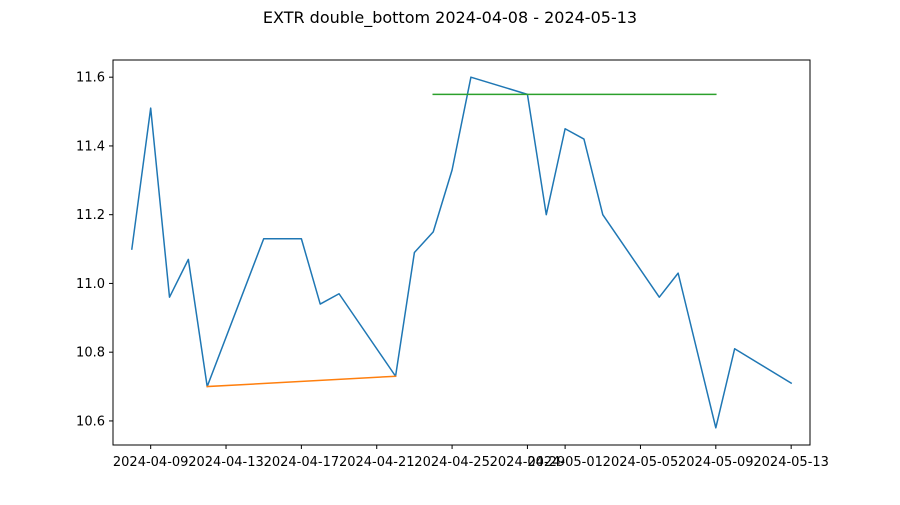 This screenshot has height=505, width=900. I want to click on y-tick-label: 11.0, so click(90, 284).